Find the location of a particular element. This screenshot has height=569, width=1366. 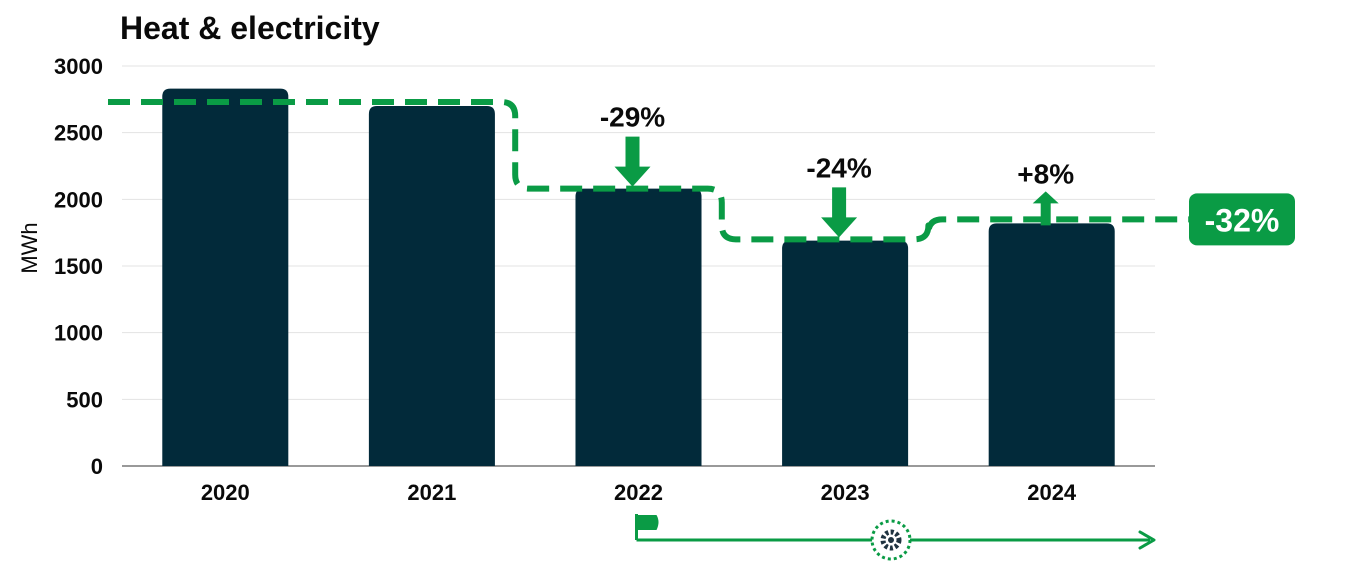

x-tick-label: 2023 is located at coordinates (845, 492).